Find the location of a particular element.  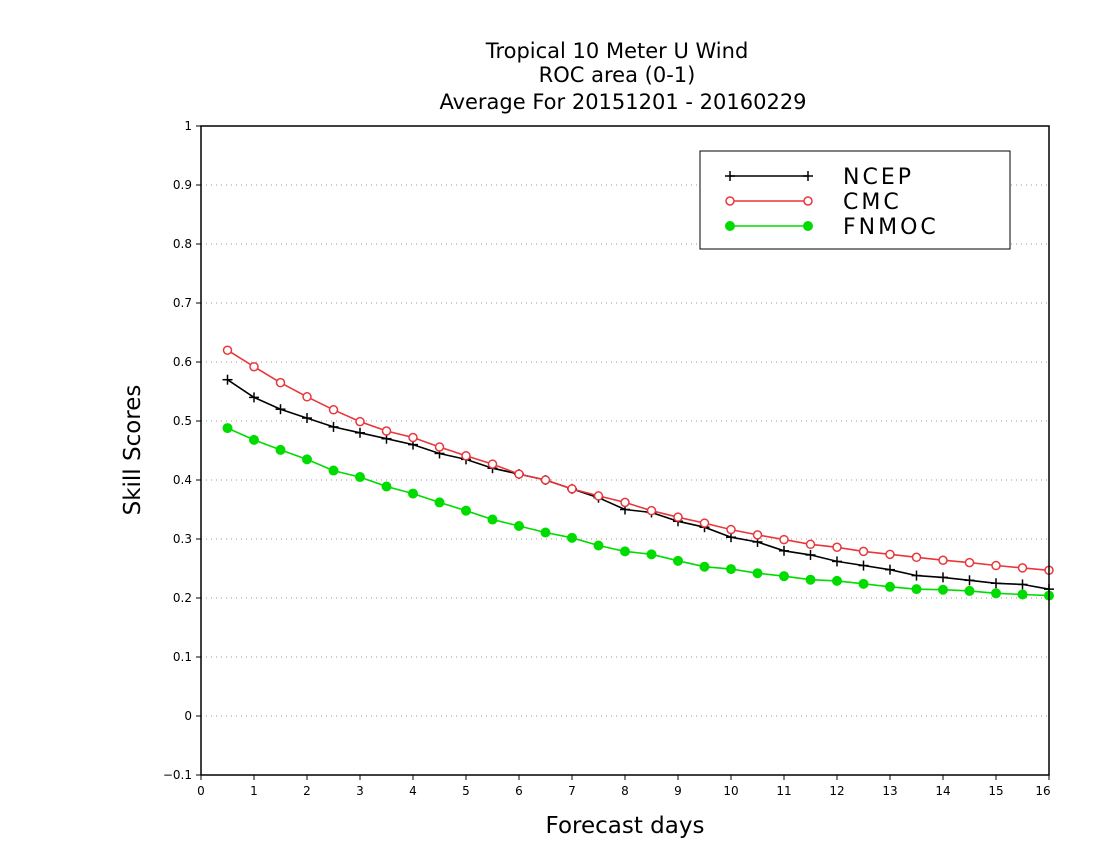

title-line-1: Tropical 10 Meter U Wind is located at coordinates (617, 51).